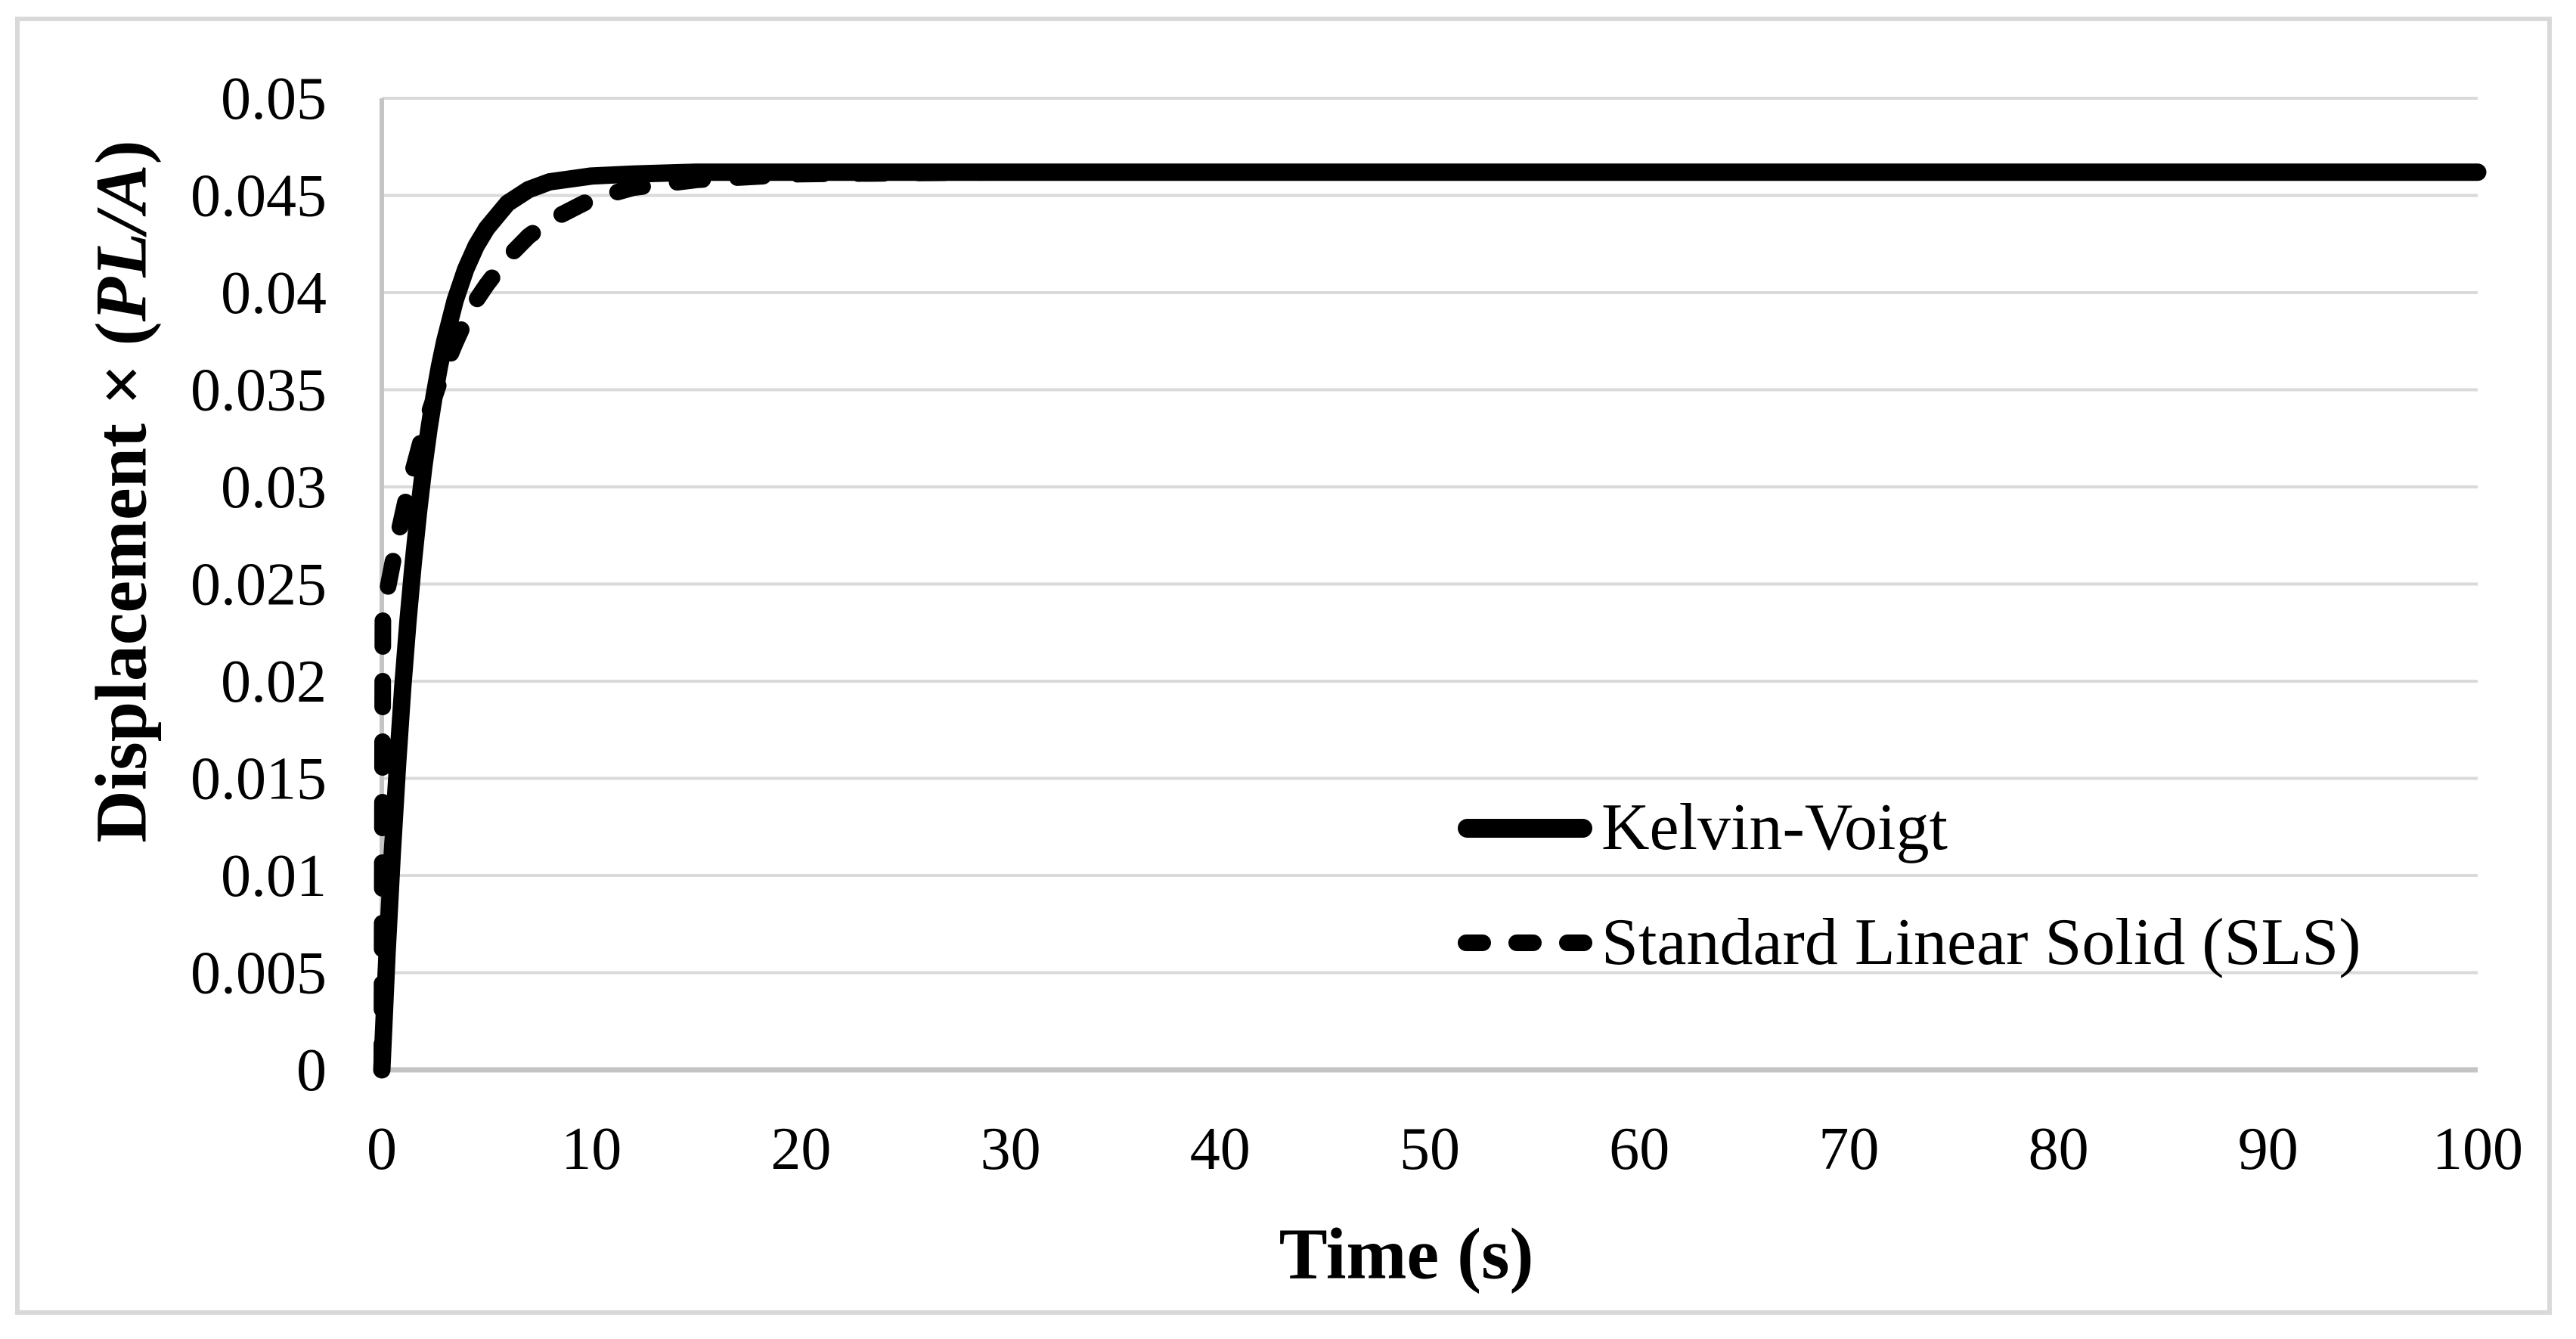  What do you see at coordinates (1221, 1149) in the screenshot?
I see `x-tick-label: 40` at bounding box center [1221, 1149].